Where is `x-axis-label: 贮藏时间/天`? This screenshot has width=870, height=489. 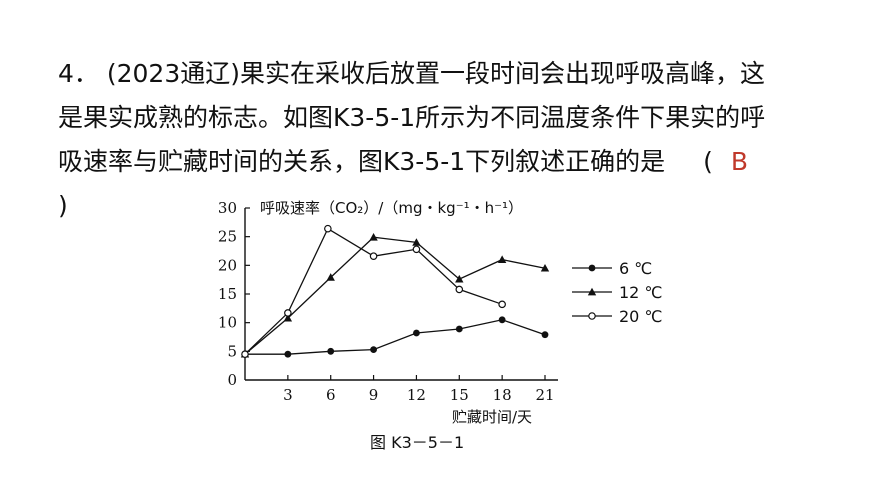
x-axis-label: 贮藏时间/天 is located at coordinates (492, 417).